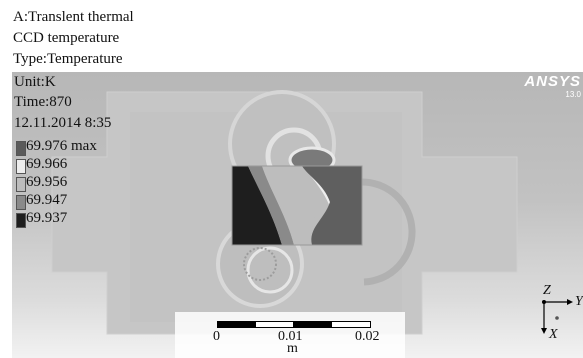  I want to click on scale-bar: 0 0.01 0.02 m, so click(290, 335).